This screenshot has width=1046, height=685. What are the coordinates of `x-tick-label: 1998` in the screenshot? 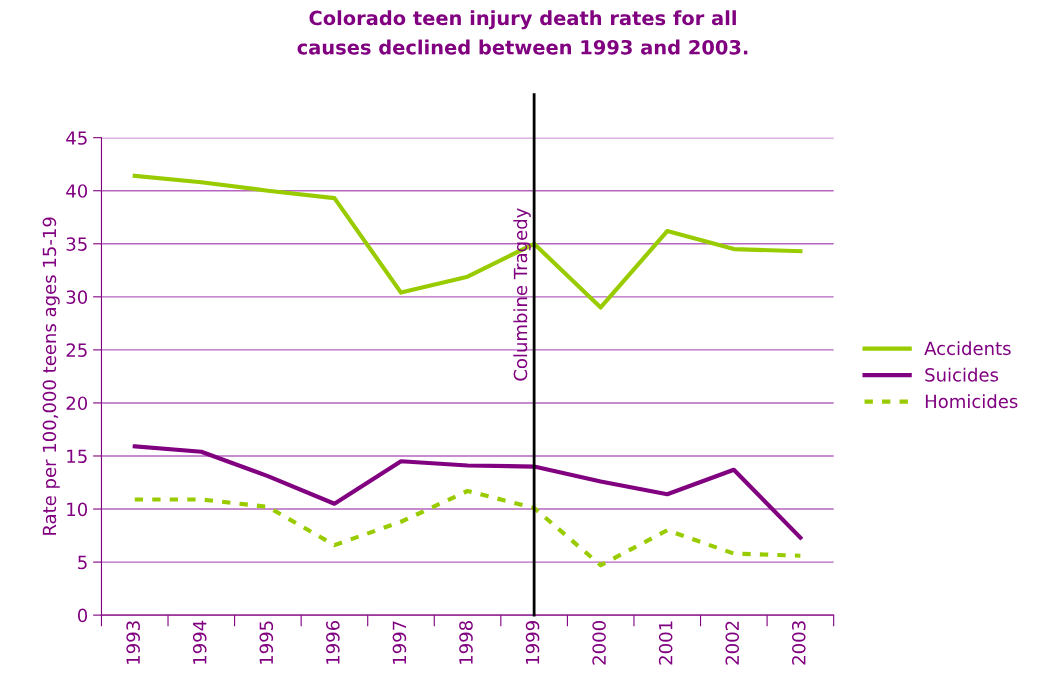 It's located at (466, 642).